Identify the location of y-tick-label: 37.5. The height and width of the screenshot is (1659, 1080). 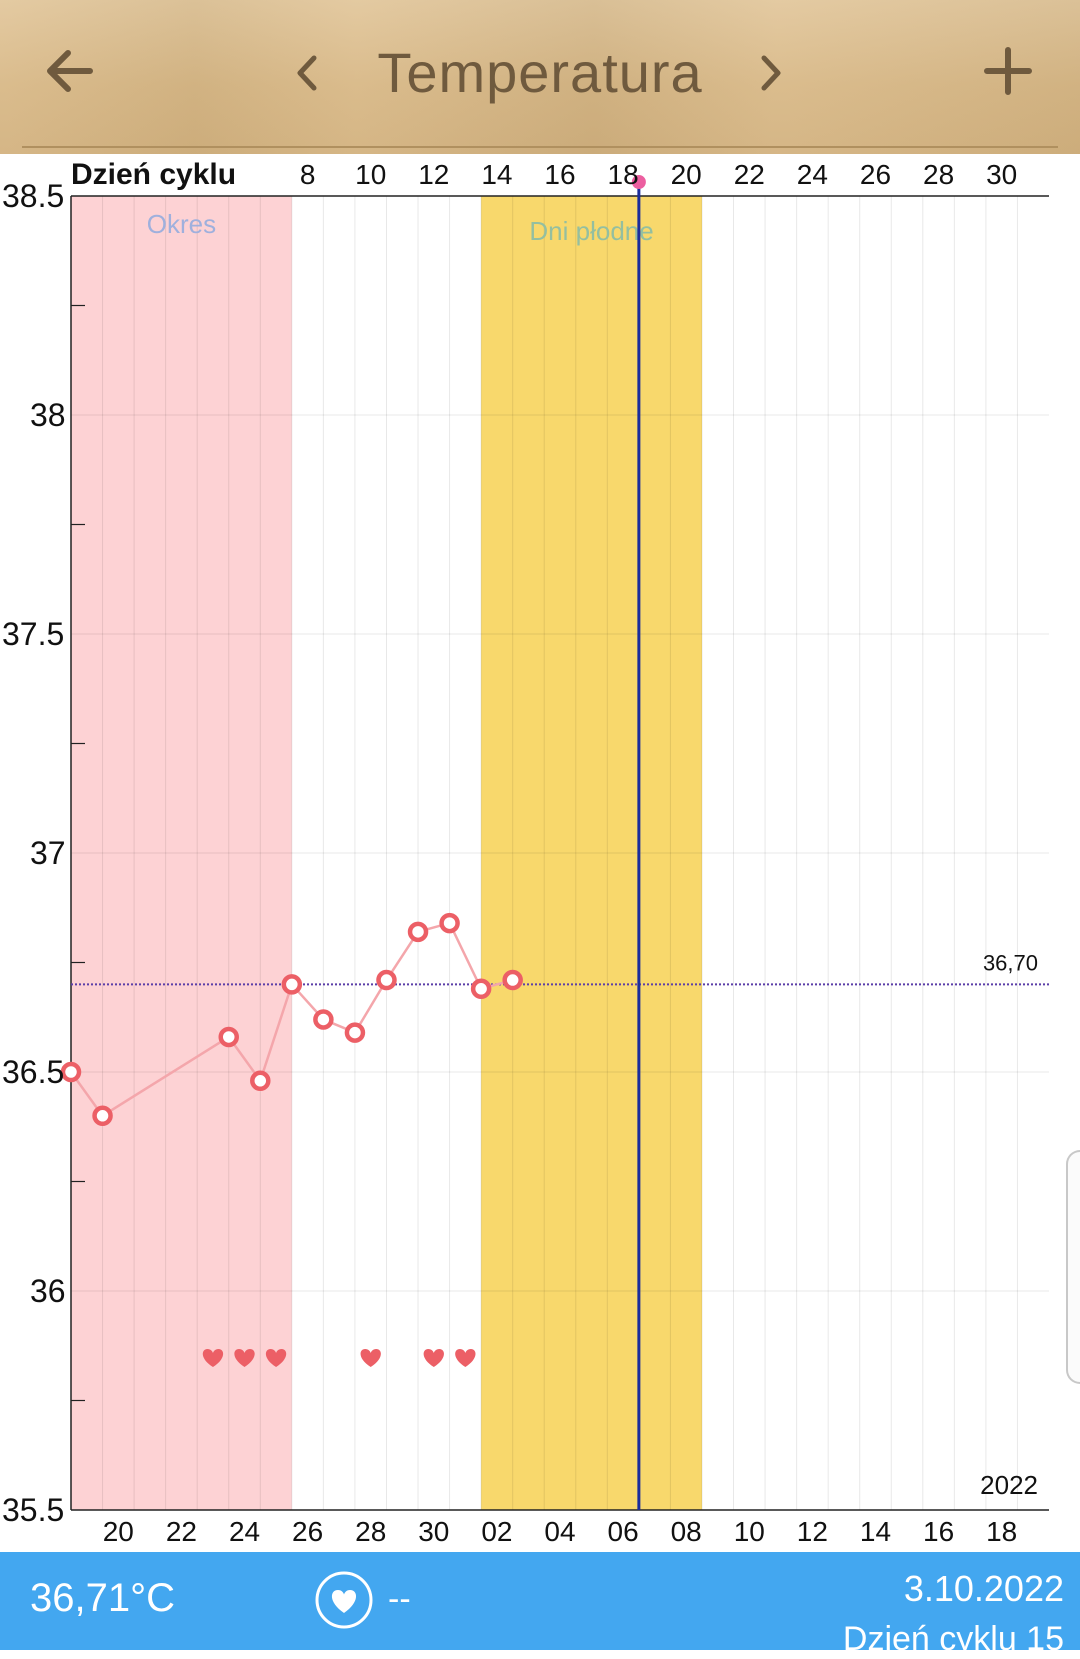
(33, 634).